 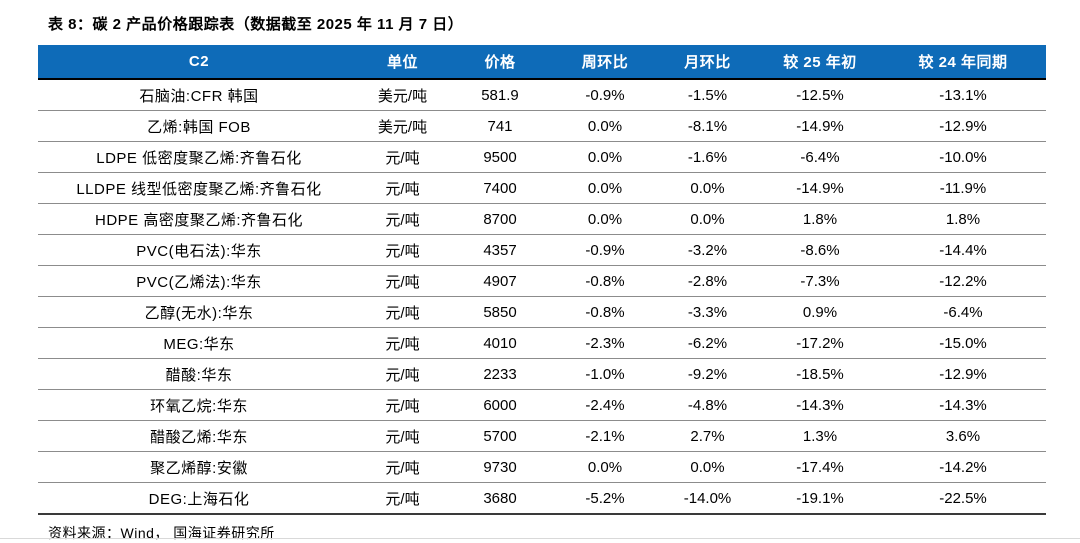 I want to click on product-name-cell: 乙醇(无水):华东, so click(x=199, y=312).